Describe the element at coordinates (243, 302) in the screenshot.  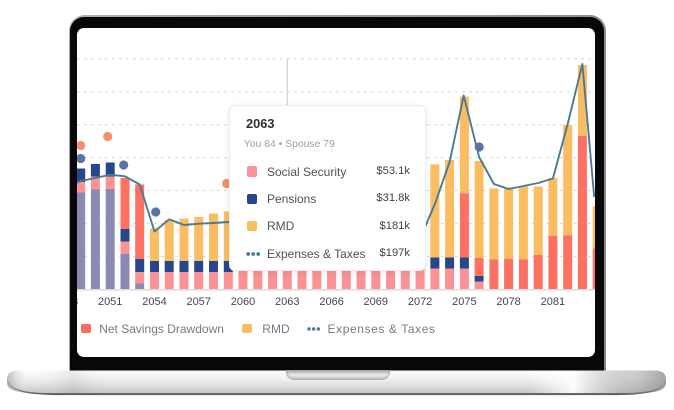
I see `svg-text: 2060` at that location.